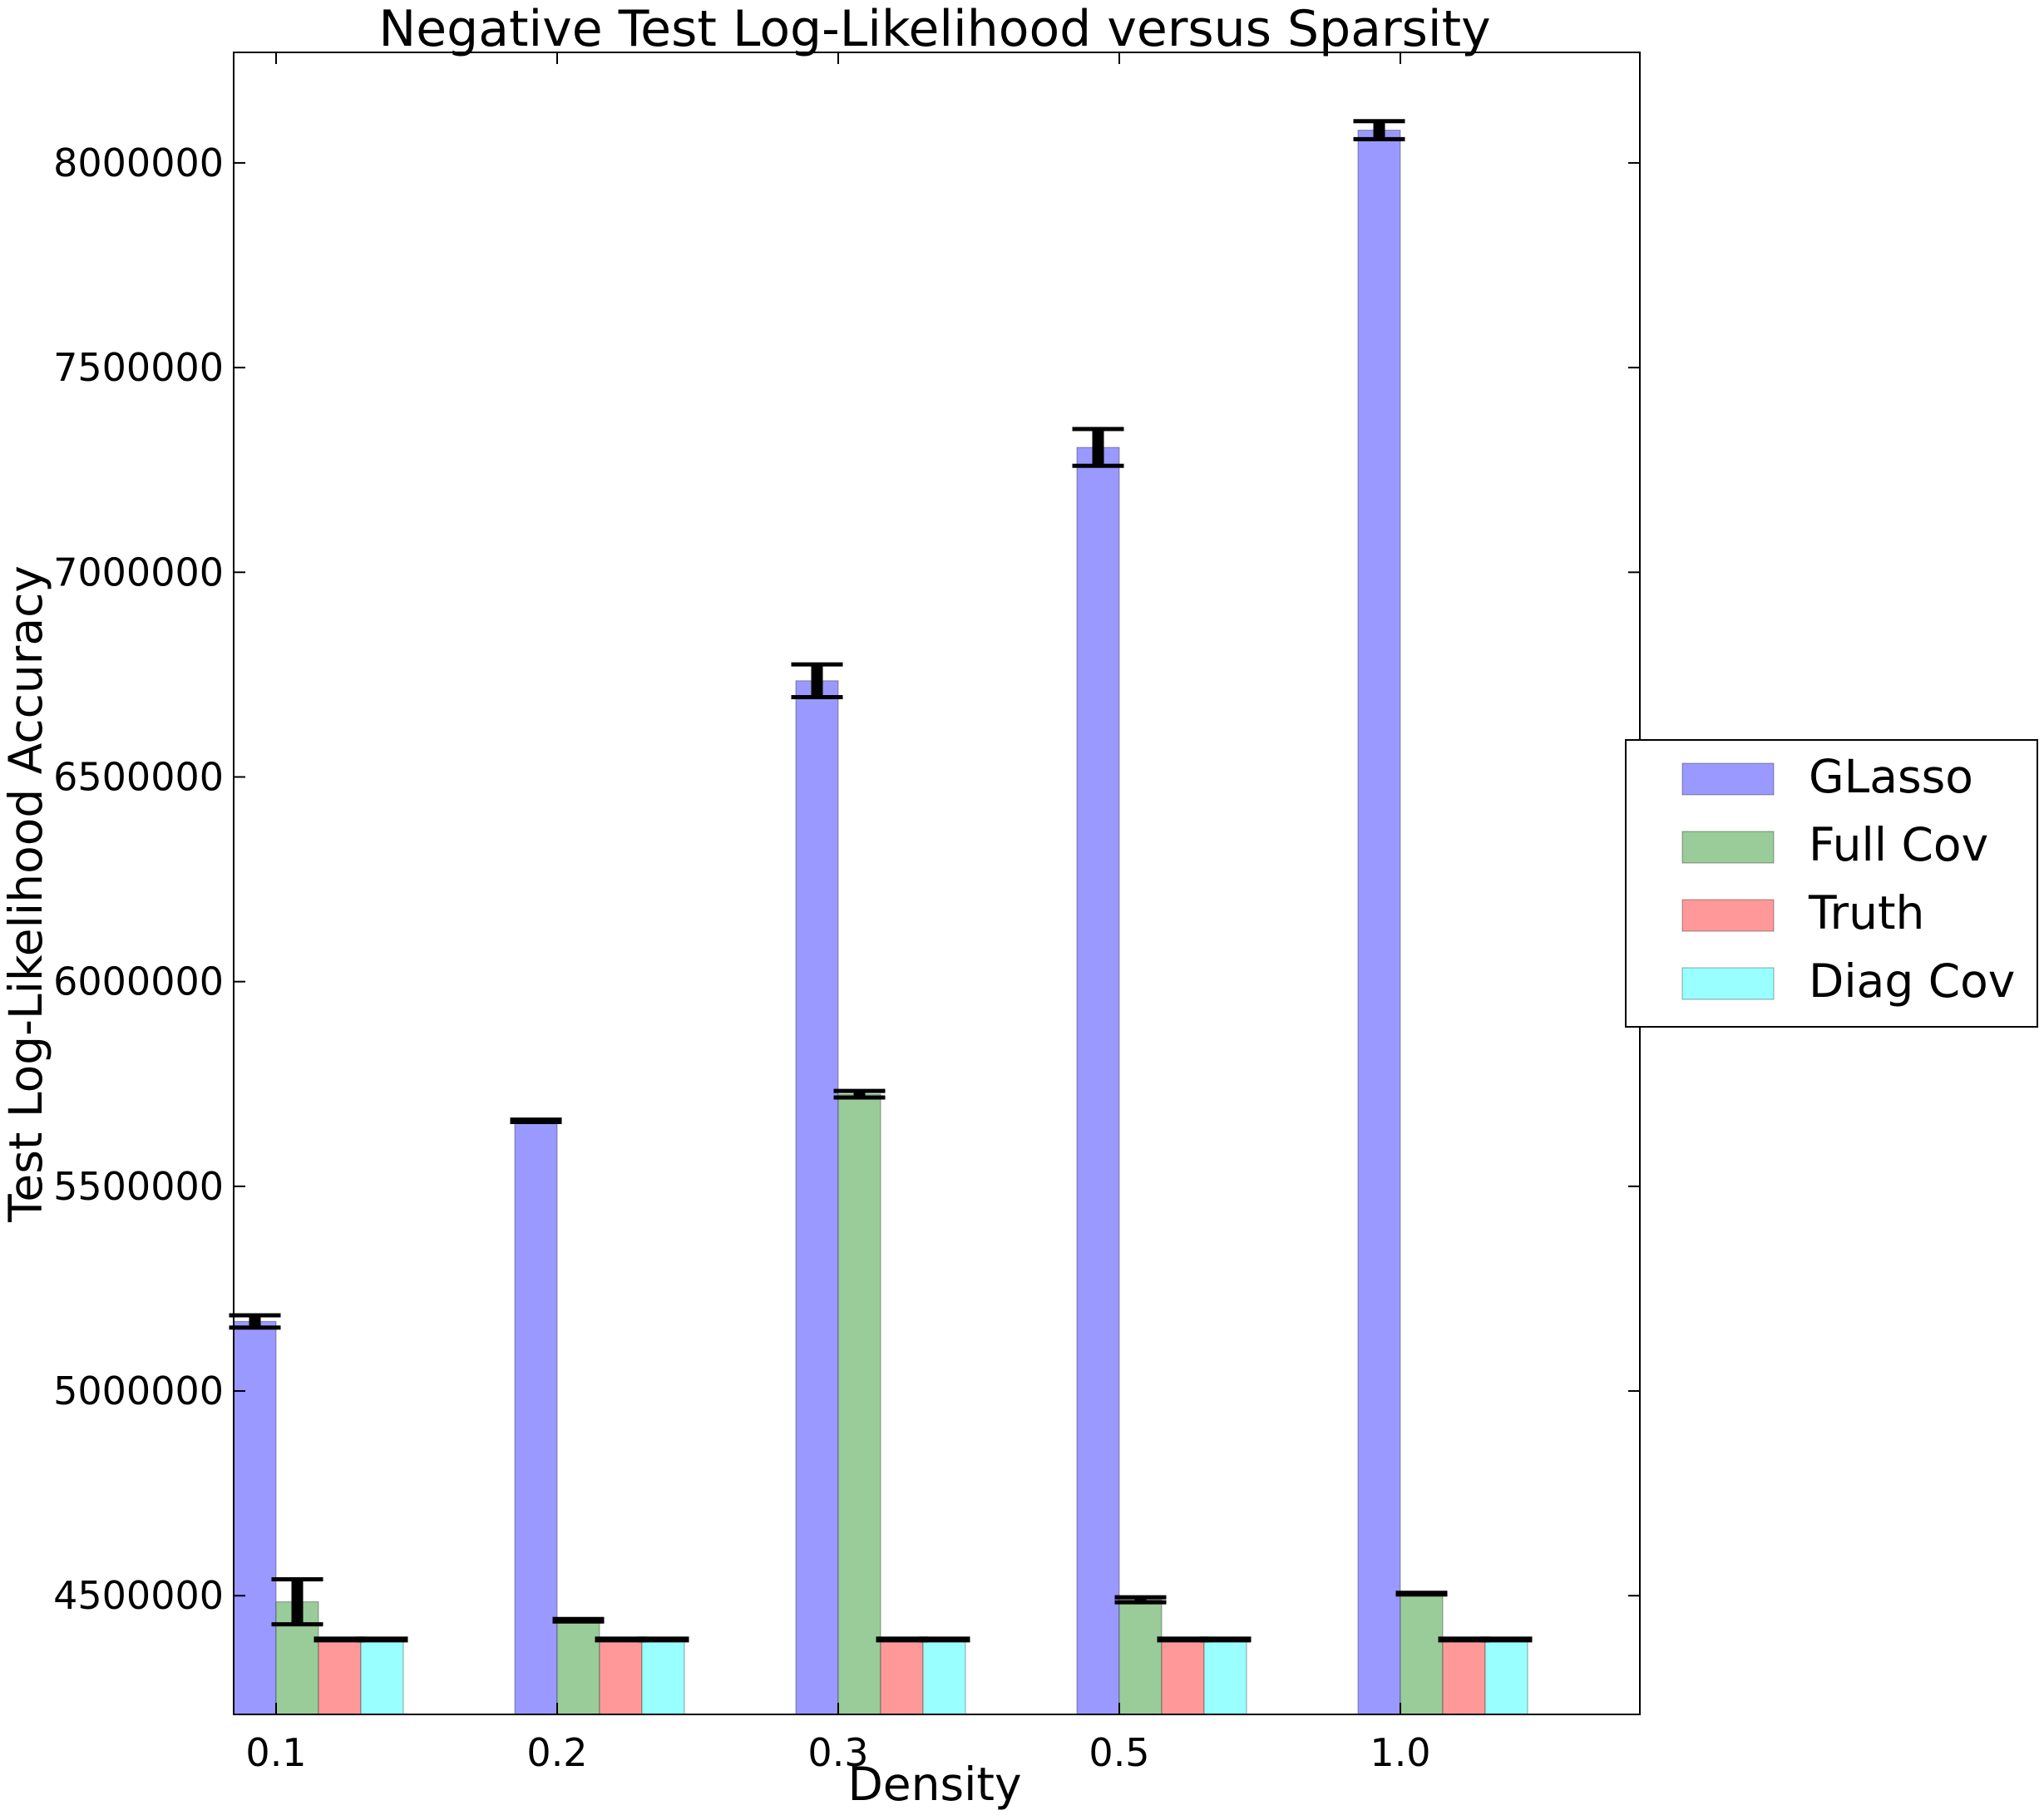 This screenshot has height=1820, width=2044. I want to click on y-tick-label: 8000000, so click(138, 163).